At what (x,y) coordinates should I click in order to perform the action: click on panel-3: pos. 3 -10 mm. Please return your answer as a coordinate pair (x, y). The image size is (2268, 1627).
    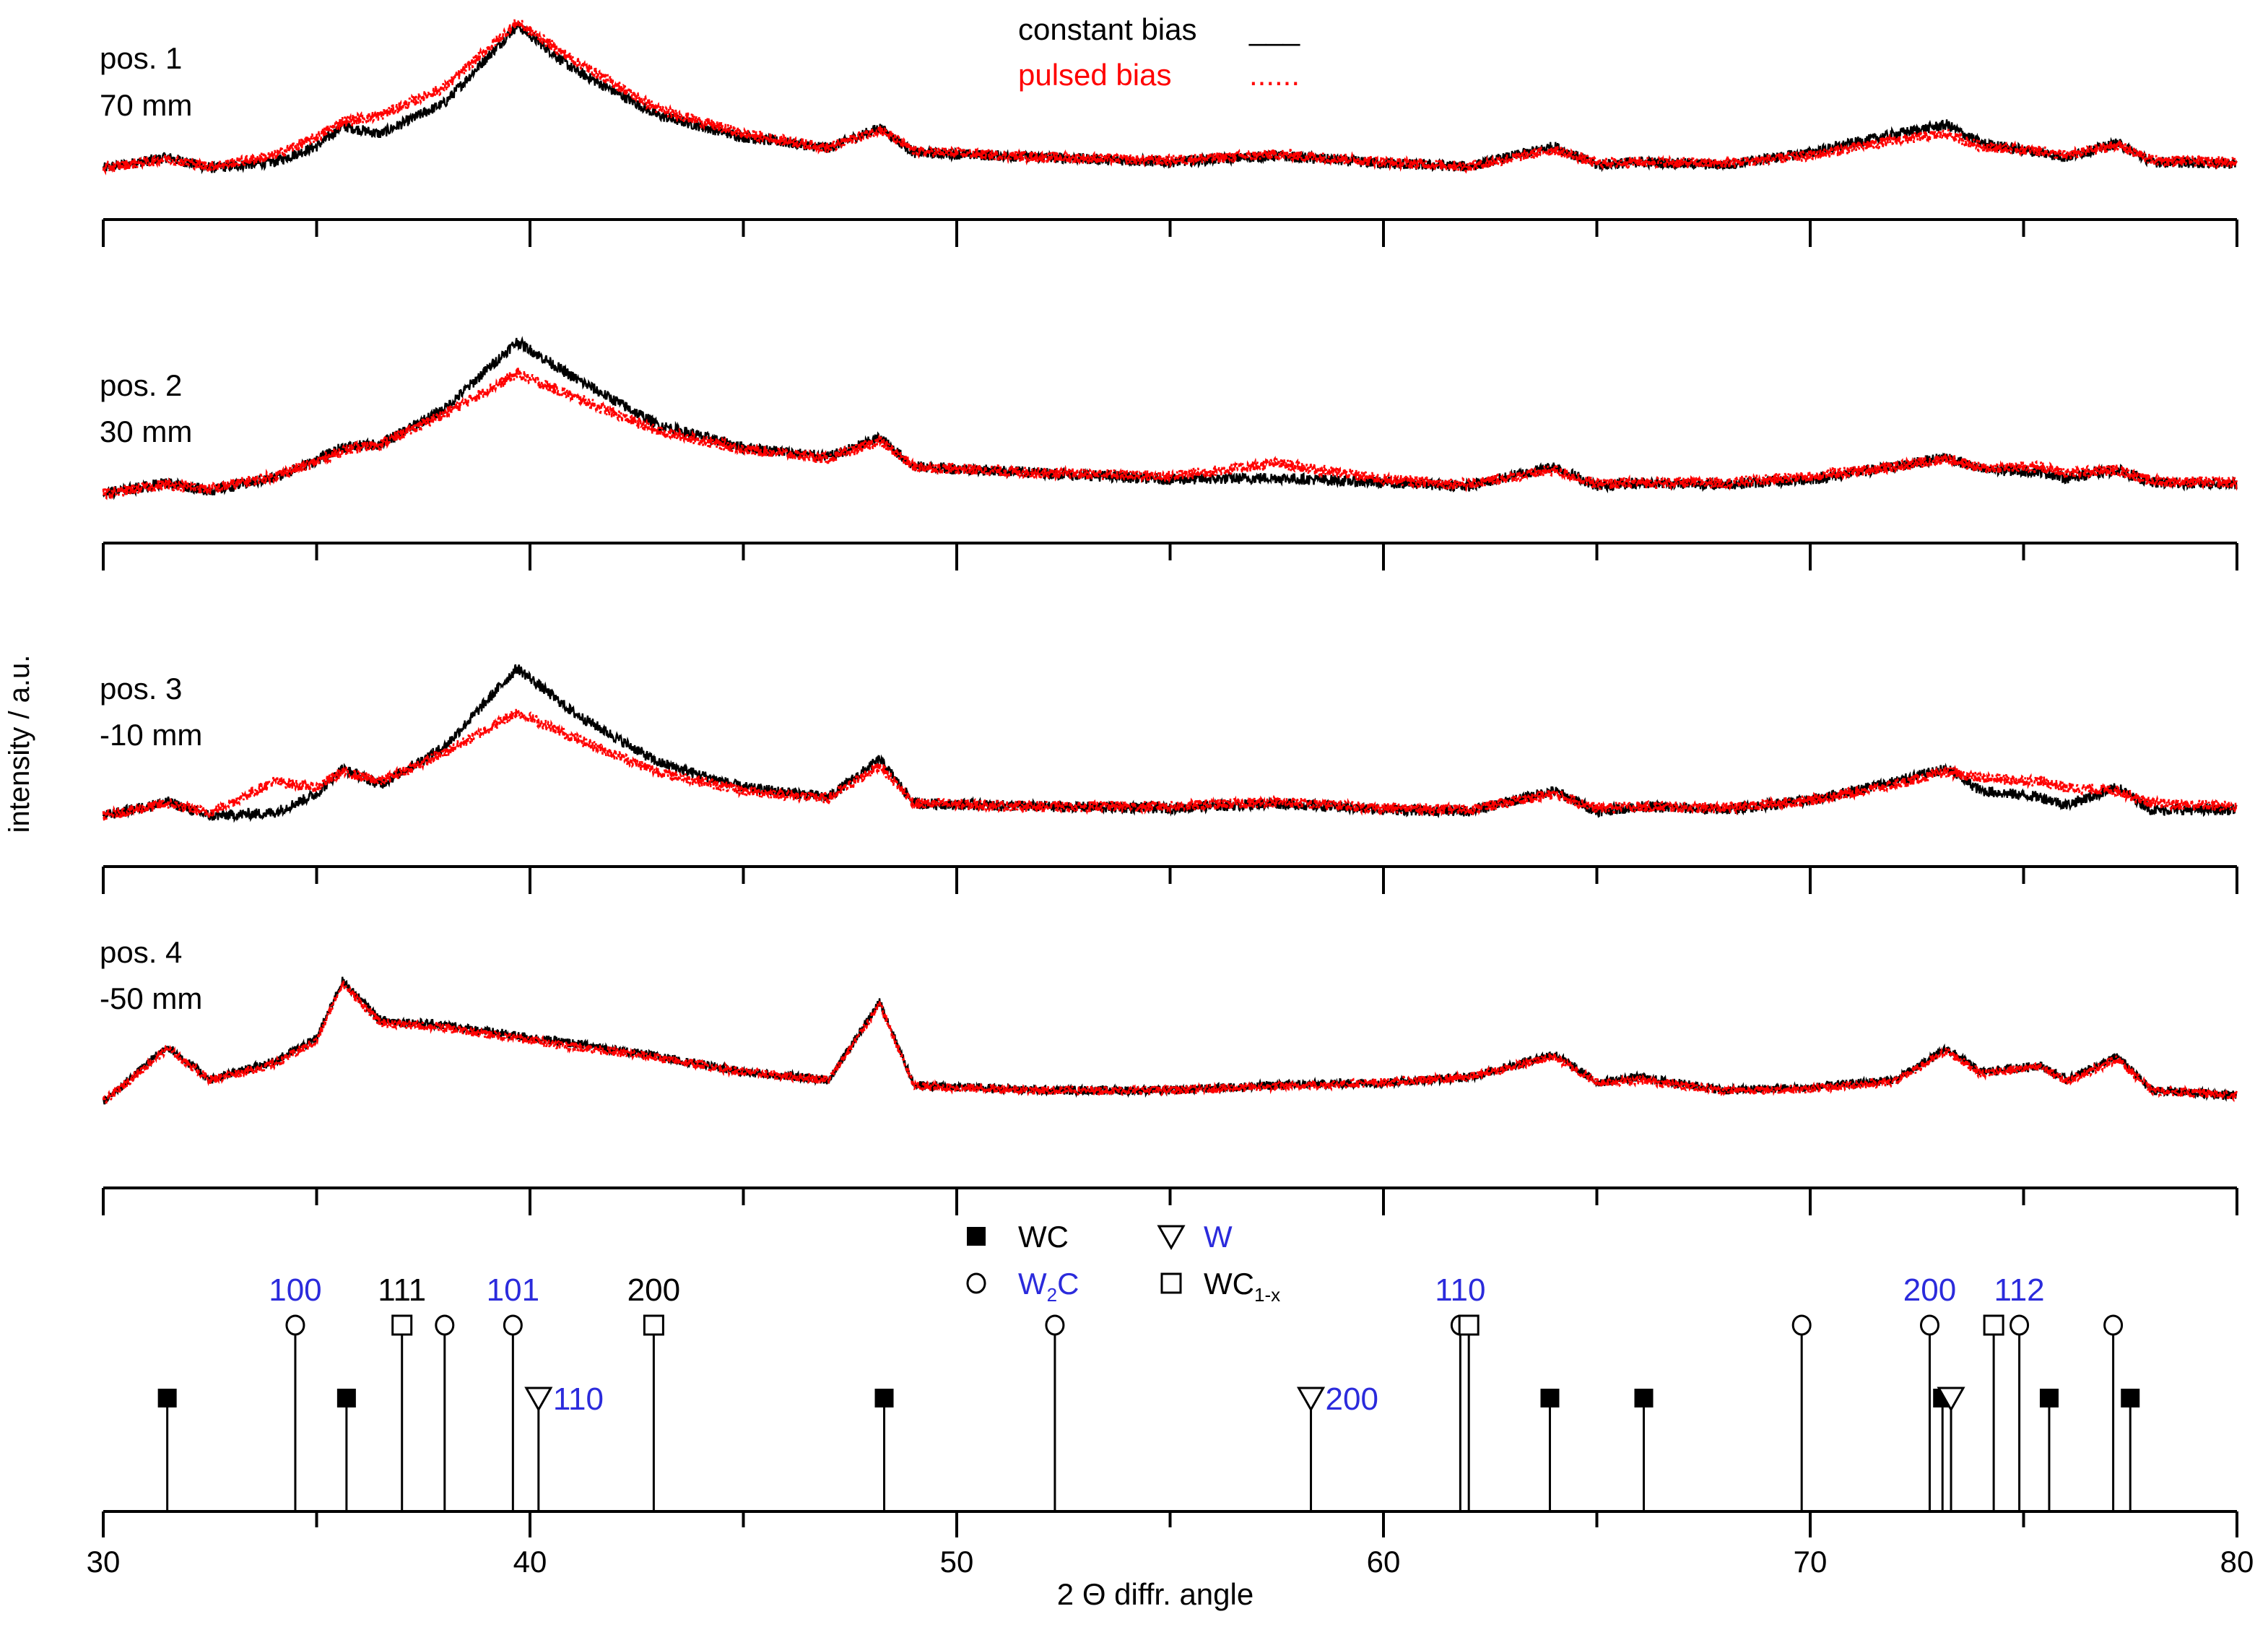
    Looking at the image, I should click on (1169, 779).